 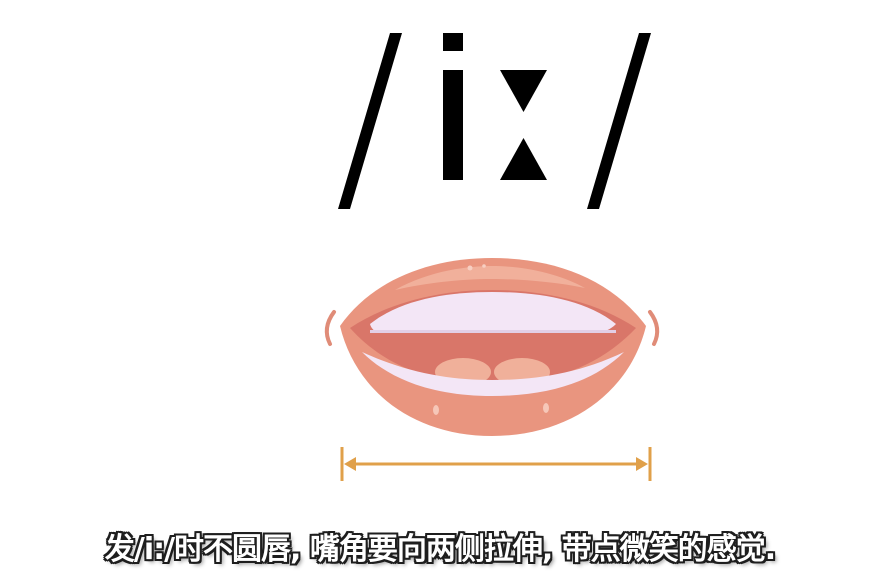 I want to click on right-slash, so click(x=619, y=121).